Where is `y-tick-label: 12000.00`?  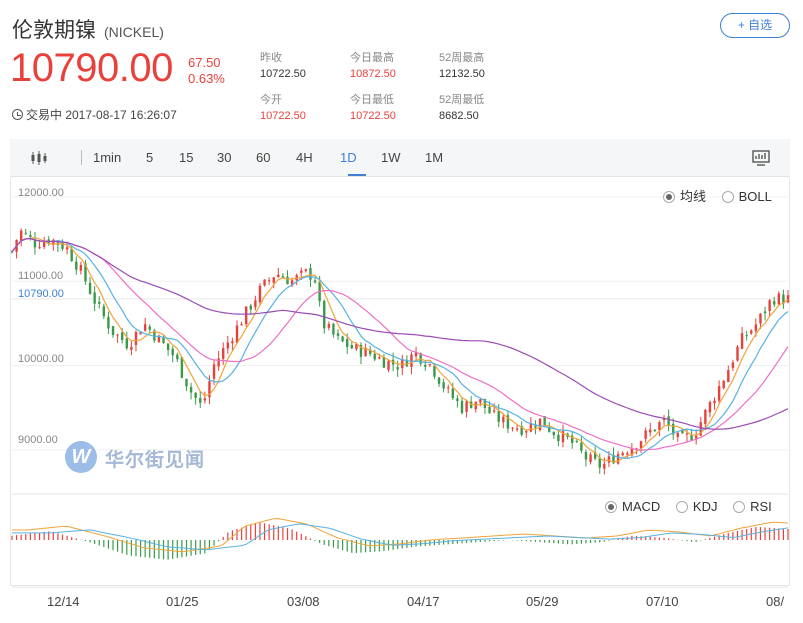
y-tick-label: 12000.00 is located at coordinates (41, 193).